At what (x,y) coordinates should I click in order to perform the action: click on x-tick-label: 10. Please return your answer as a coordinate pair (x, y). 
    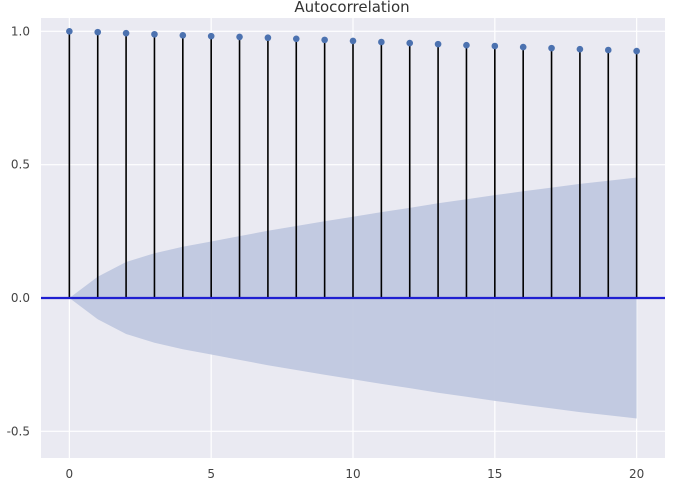
    Looking at the image, I should click on (352, 474).